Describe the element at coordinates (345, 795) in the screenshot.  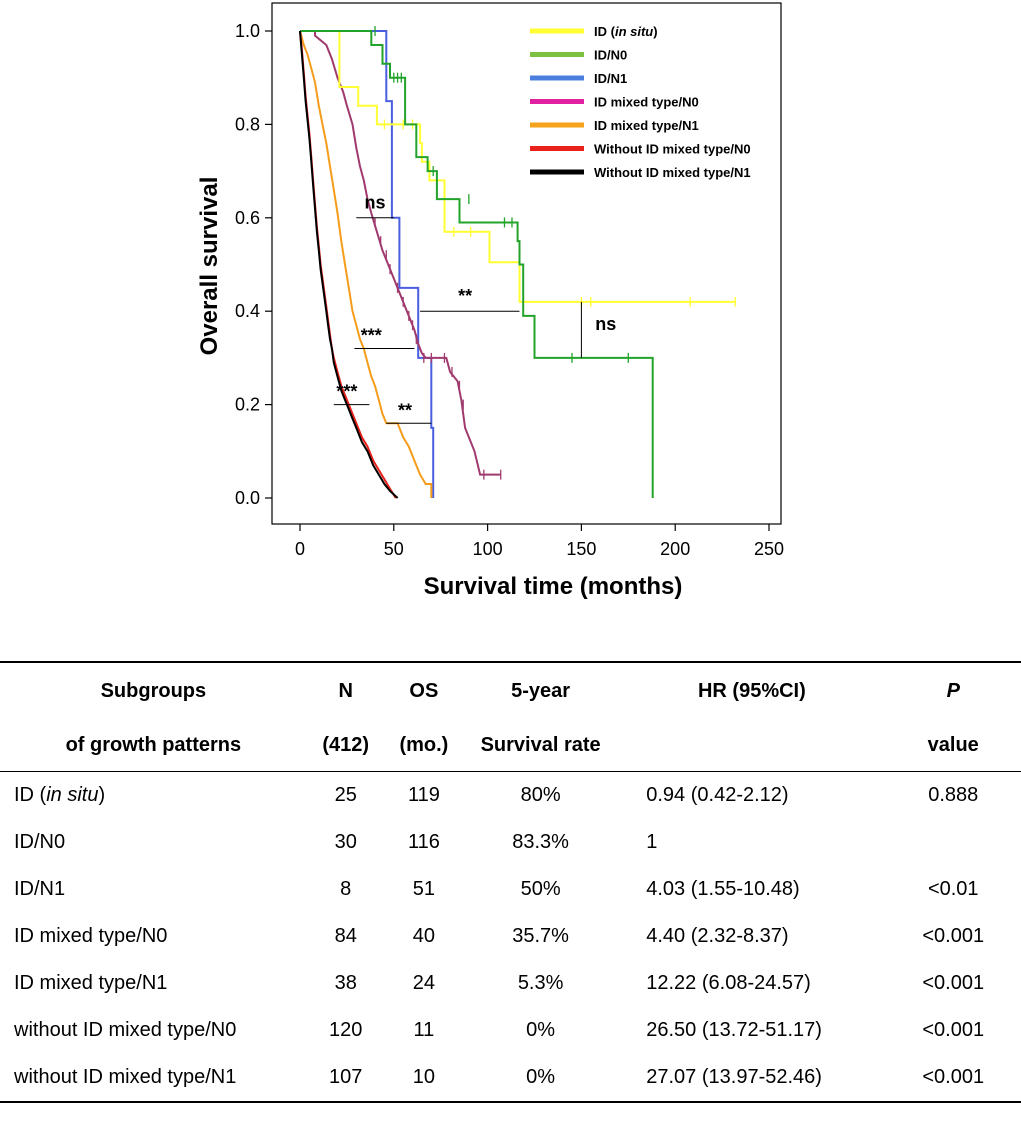
I see `cell-n: 25` at that location.